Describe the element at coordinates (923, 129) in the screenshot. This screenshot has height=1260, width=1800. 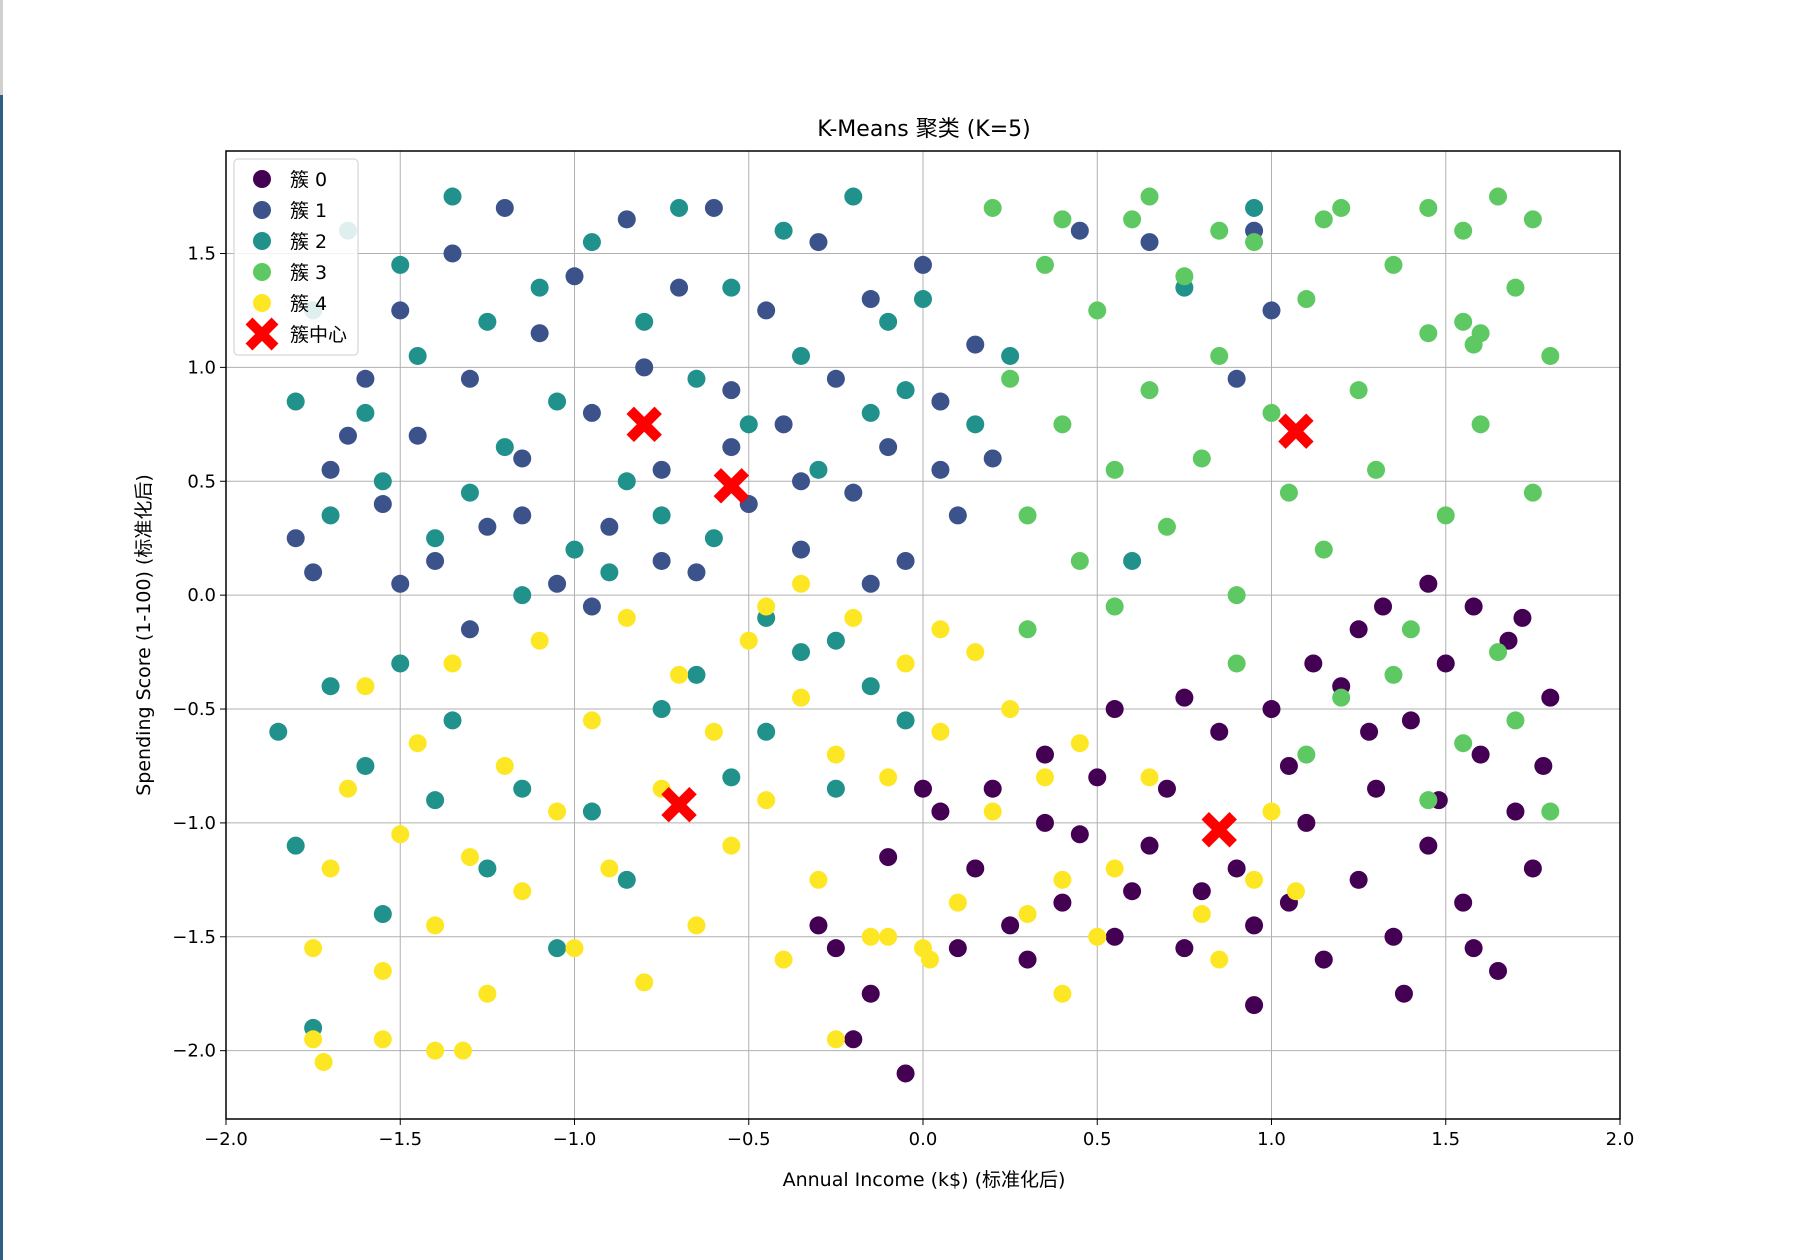
I see `chart-title: K-Means 聚类 (K=5)` at that location.